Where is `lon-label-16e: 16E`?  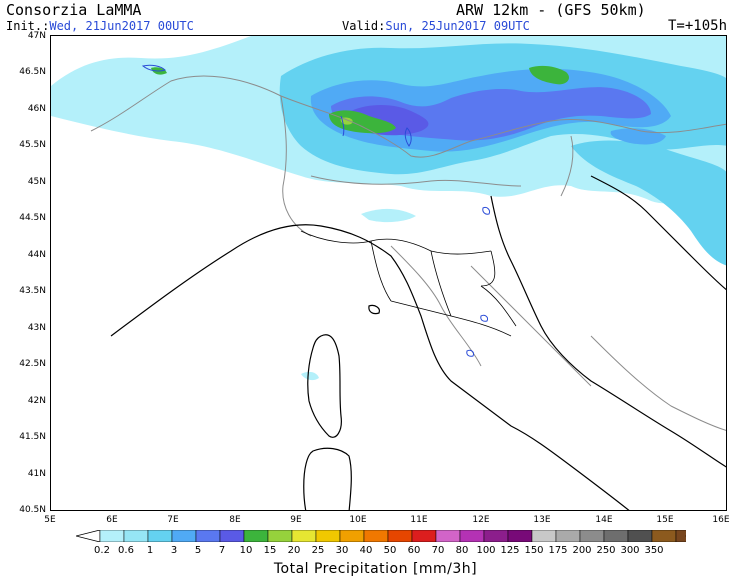
lon-label-16e: 16E is located at coordinates (721, 520).